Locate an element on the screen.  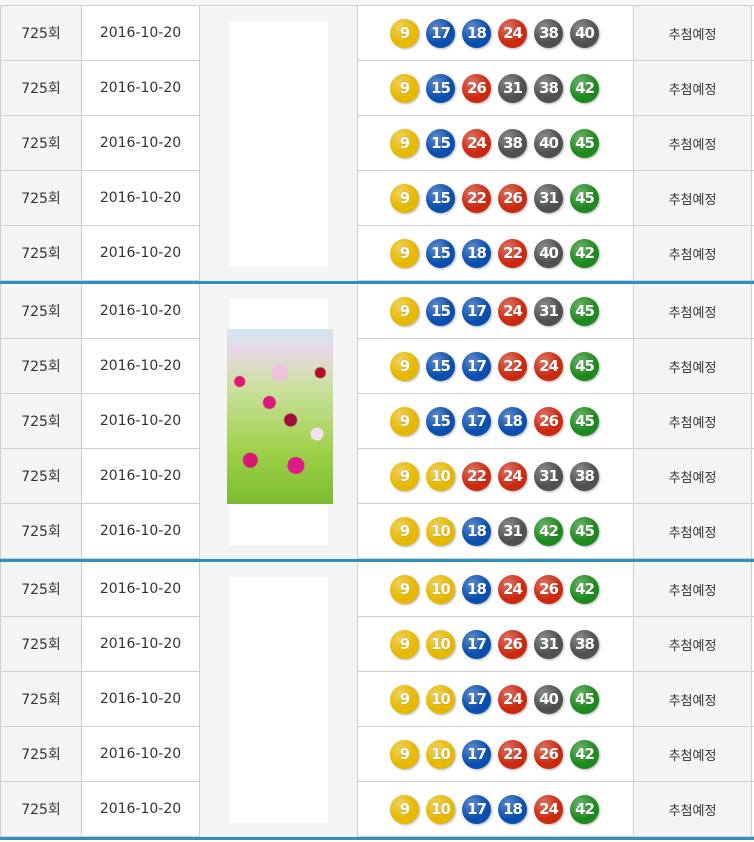
table-row: 725회 2016-10-20 9 15 17 24 31 45 추첨예정 is located at coordinates (377, 311).